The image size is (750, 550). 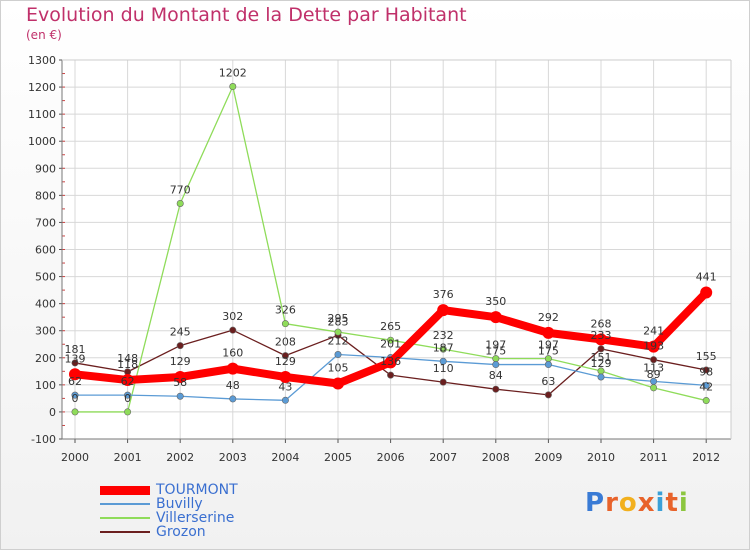 I want to click on y-tick-label: -100, so click(x=43, y=439).